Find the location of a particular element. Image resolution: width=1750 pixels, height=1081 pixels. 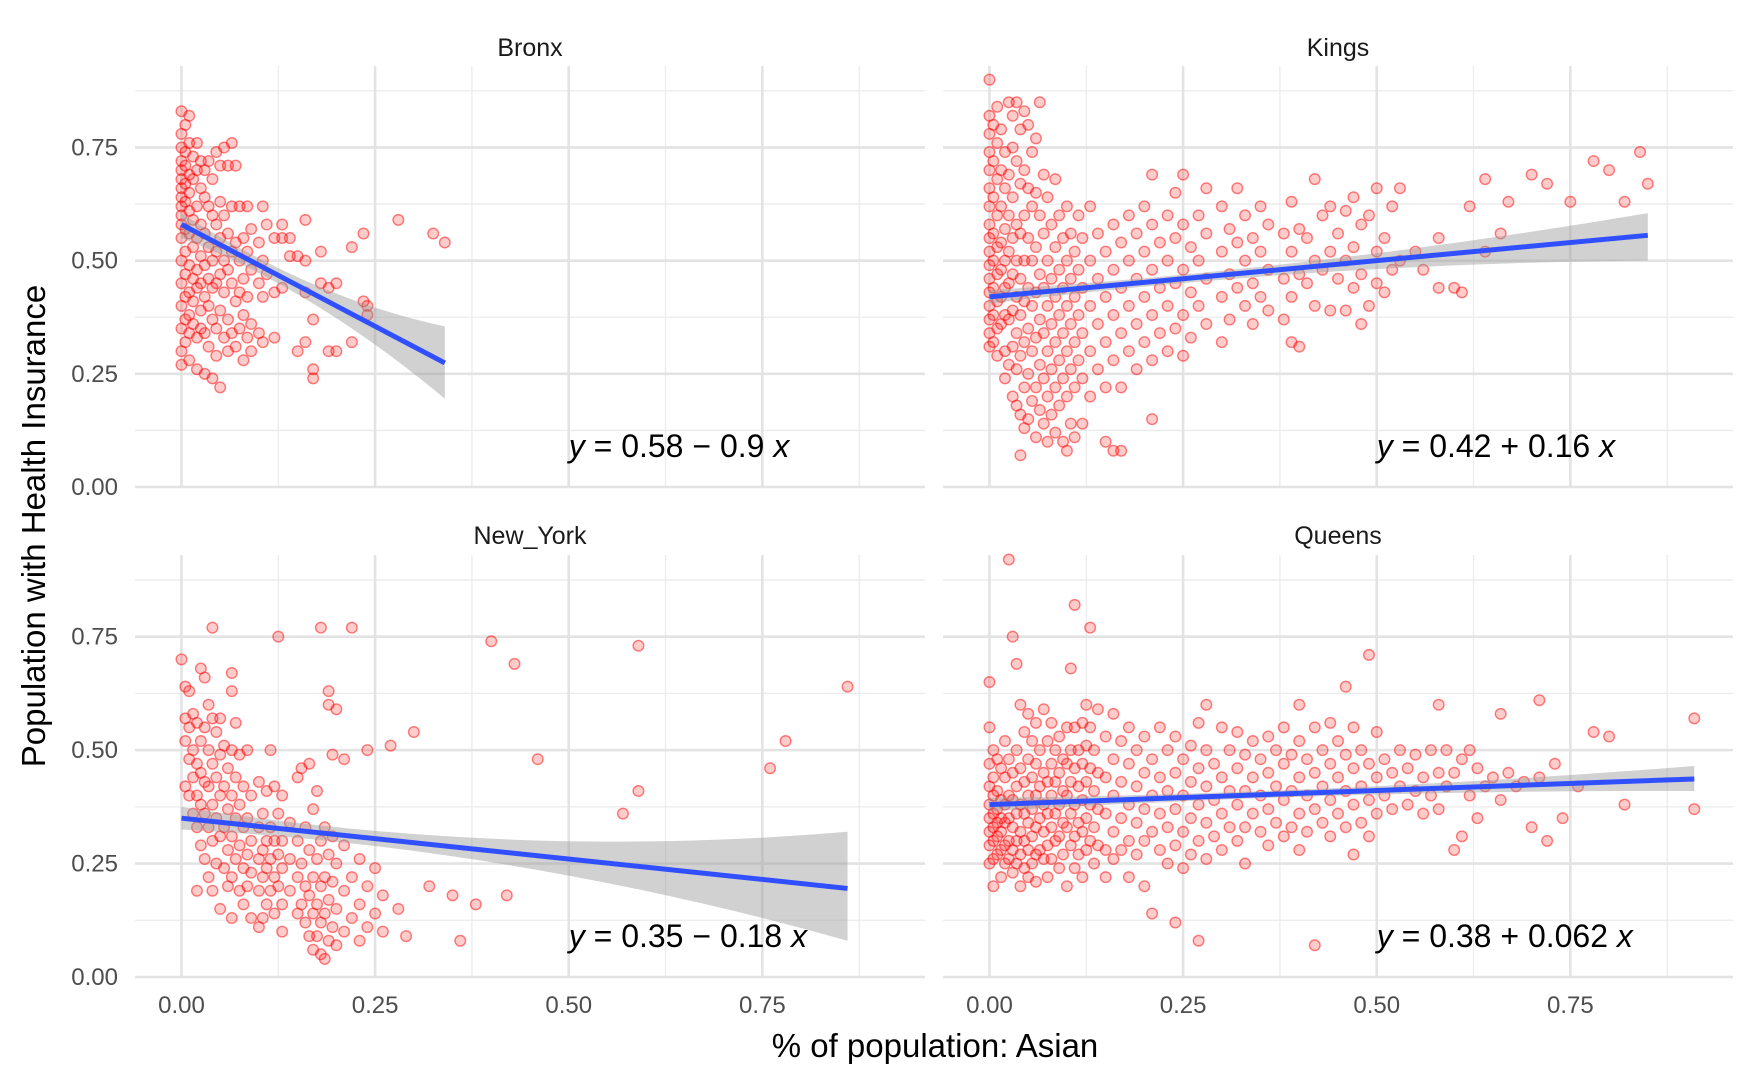

x-tick-label: 0.50 is located at coordinates (1376, 1005).